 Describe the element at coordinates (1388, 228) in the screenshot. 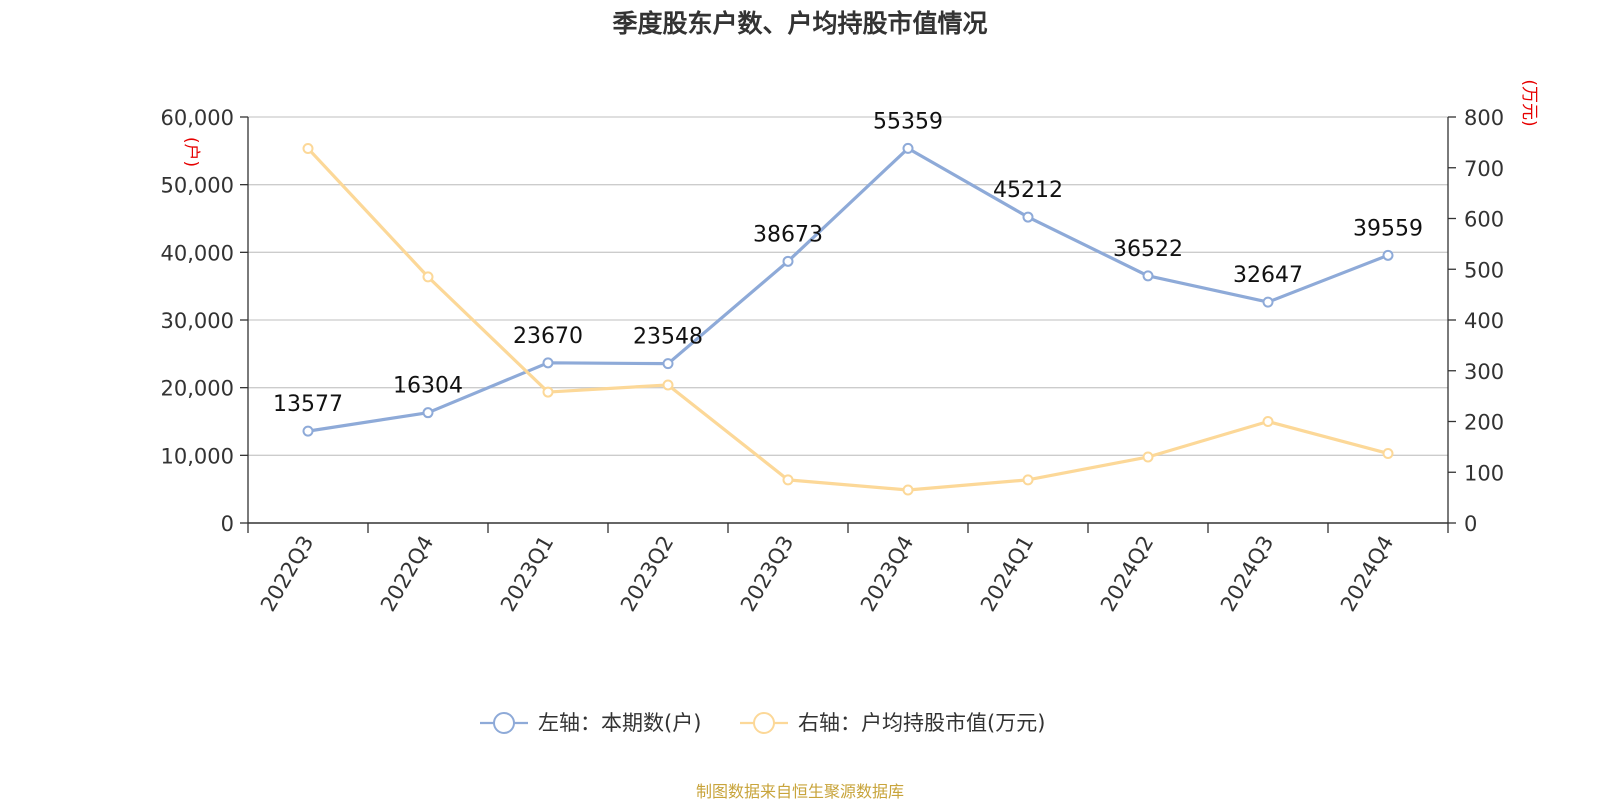

I see `data-label: 39559` at that location.